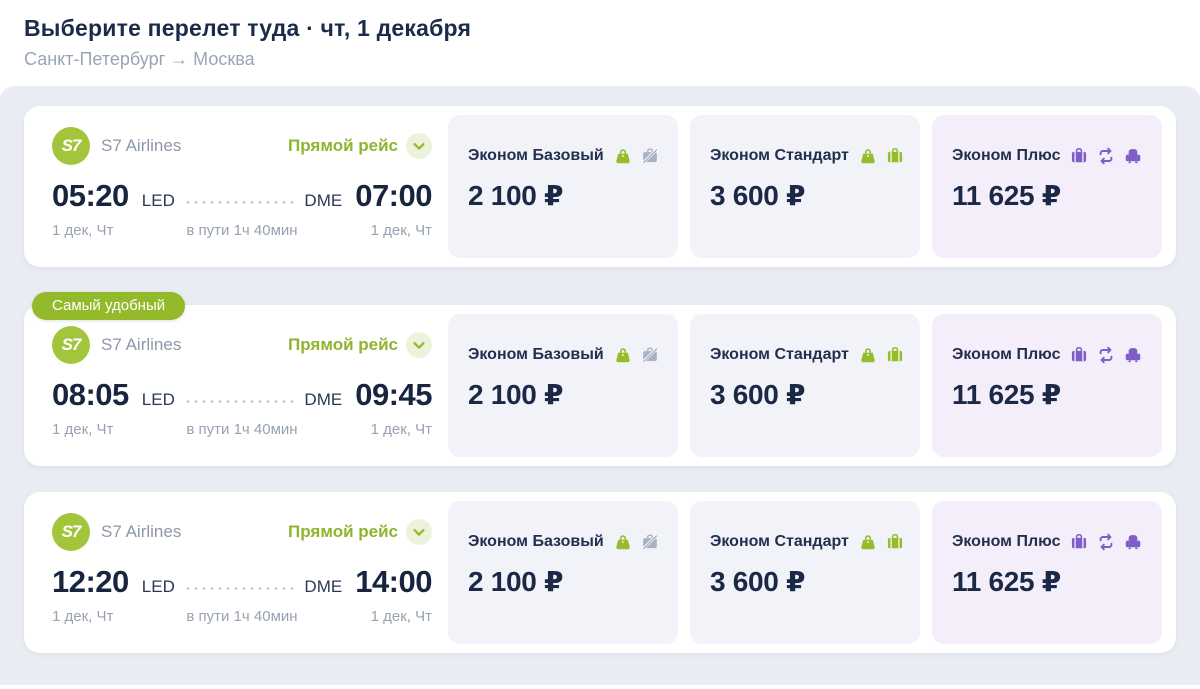 Image resolution: width=1200 pixels, height=689 pixels. I want to click on arrival-time: 07:00, so click(393, 195).